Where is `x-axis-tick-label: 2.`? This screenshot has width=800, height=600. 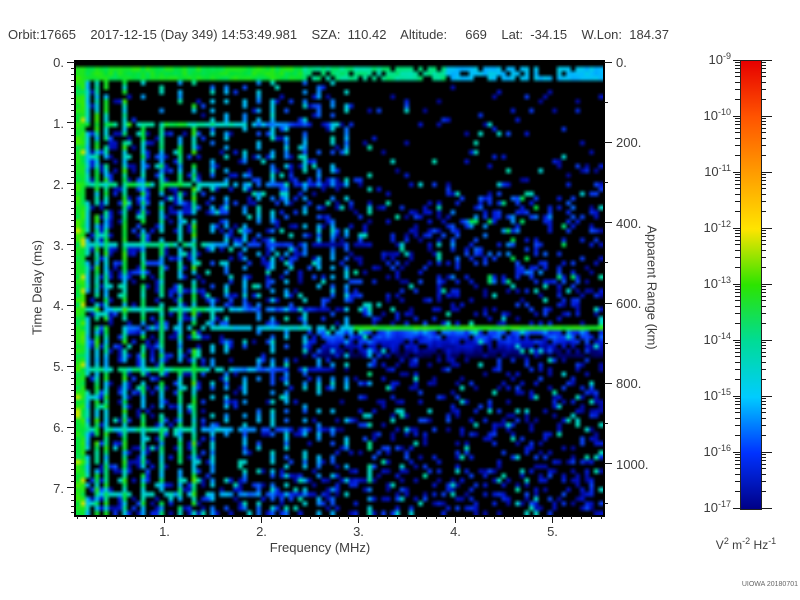 x-axis-tick-label: 2. is located at coordinates (261, 531).